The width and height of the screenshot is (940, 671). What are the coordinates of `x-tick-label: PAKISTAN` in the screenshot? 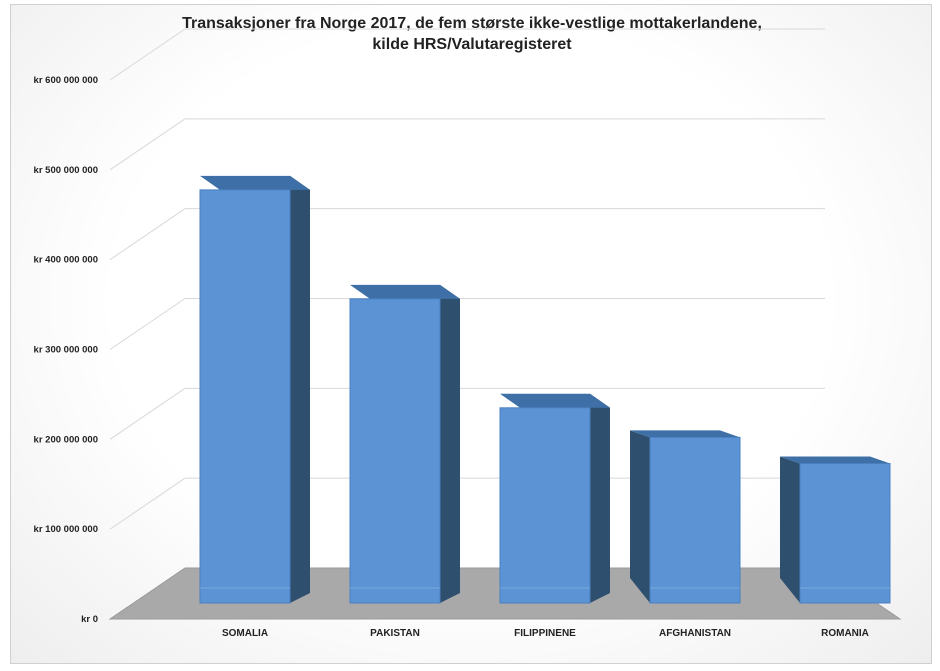 It's located at (395, 633).